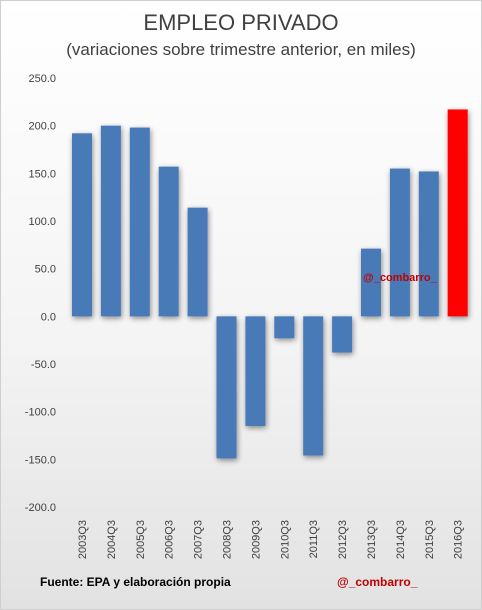 The width and height of the screenshot is (482, 610). What do you see at coordinates (40, 413) in the screenshot?
I see `y-tick-label: -100.0` at bounding box center [40, 413].